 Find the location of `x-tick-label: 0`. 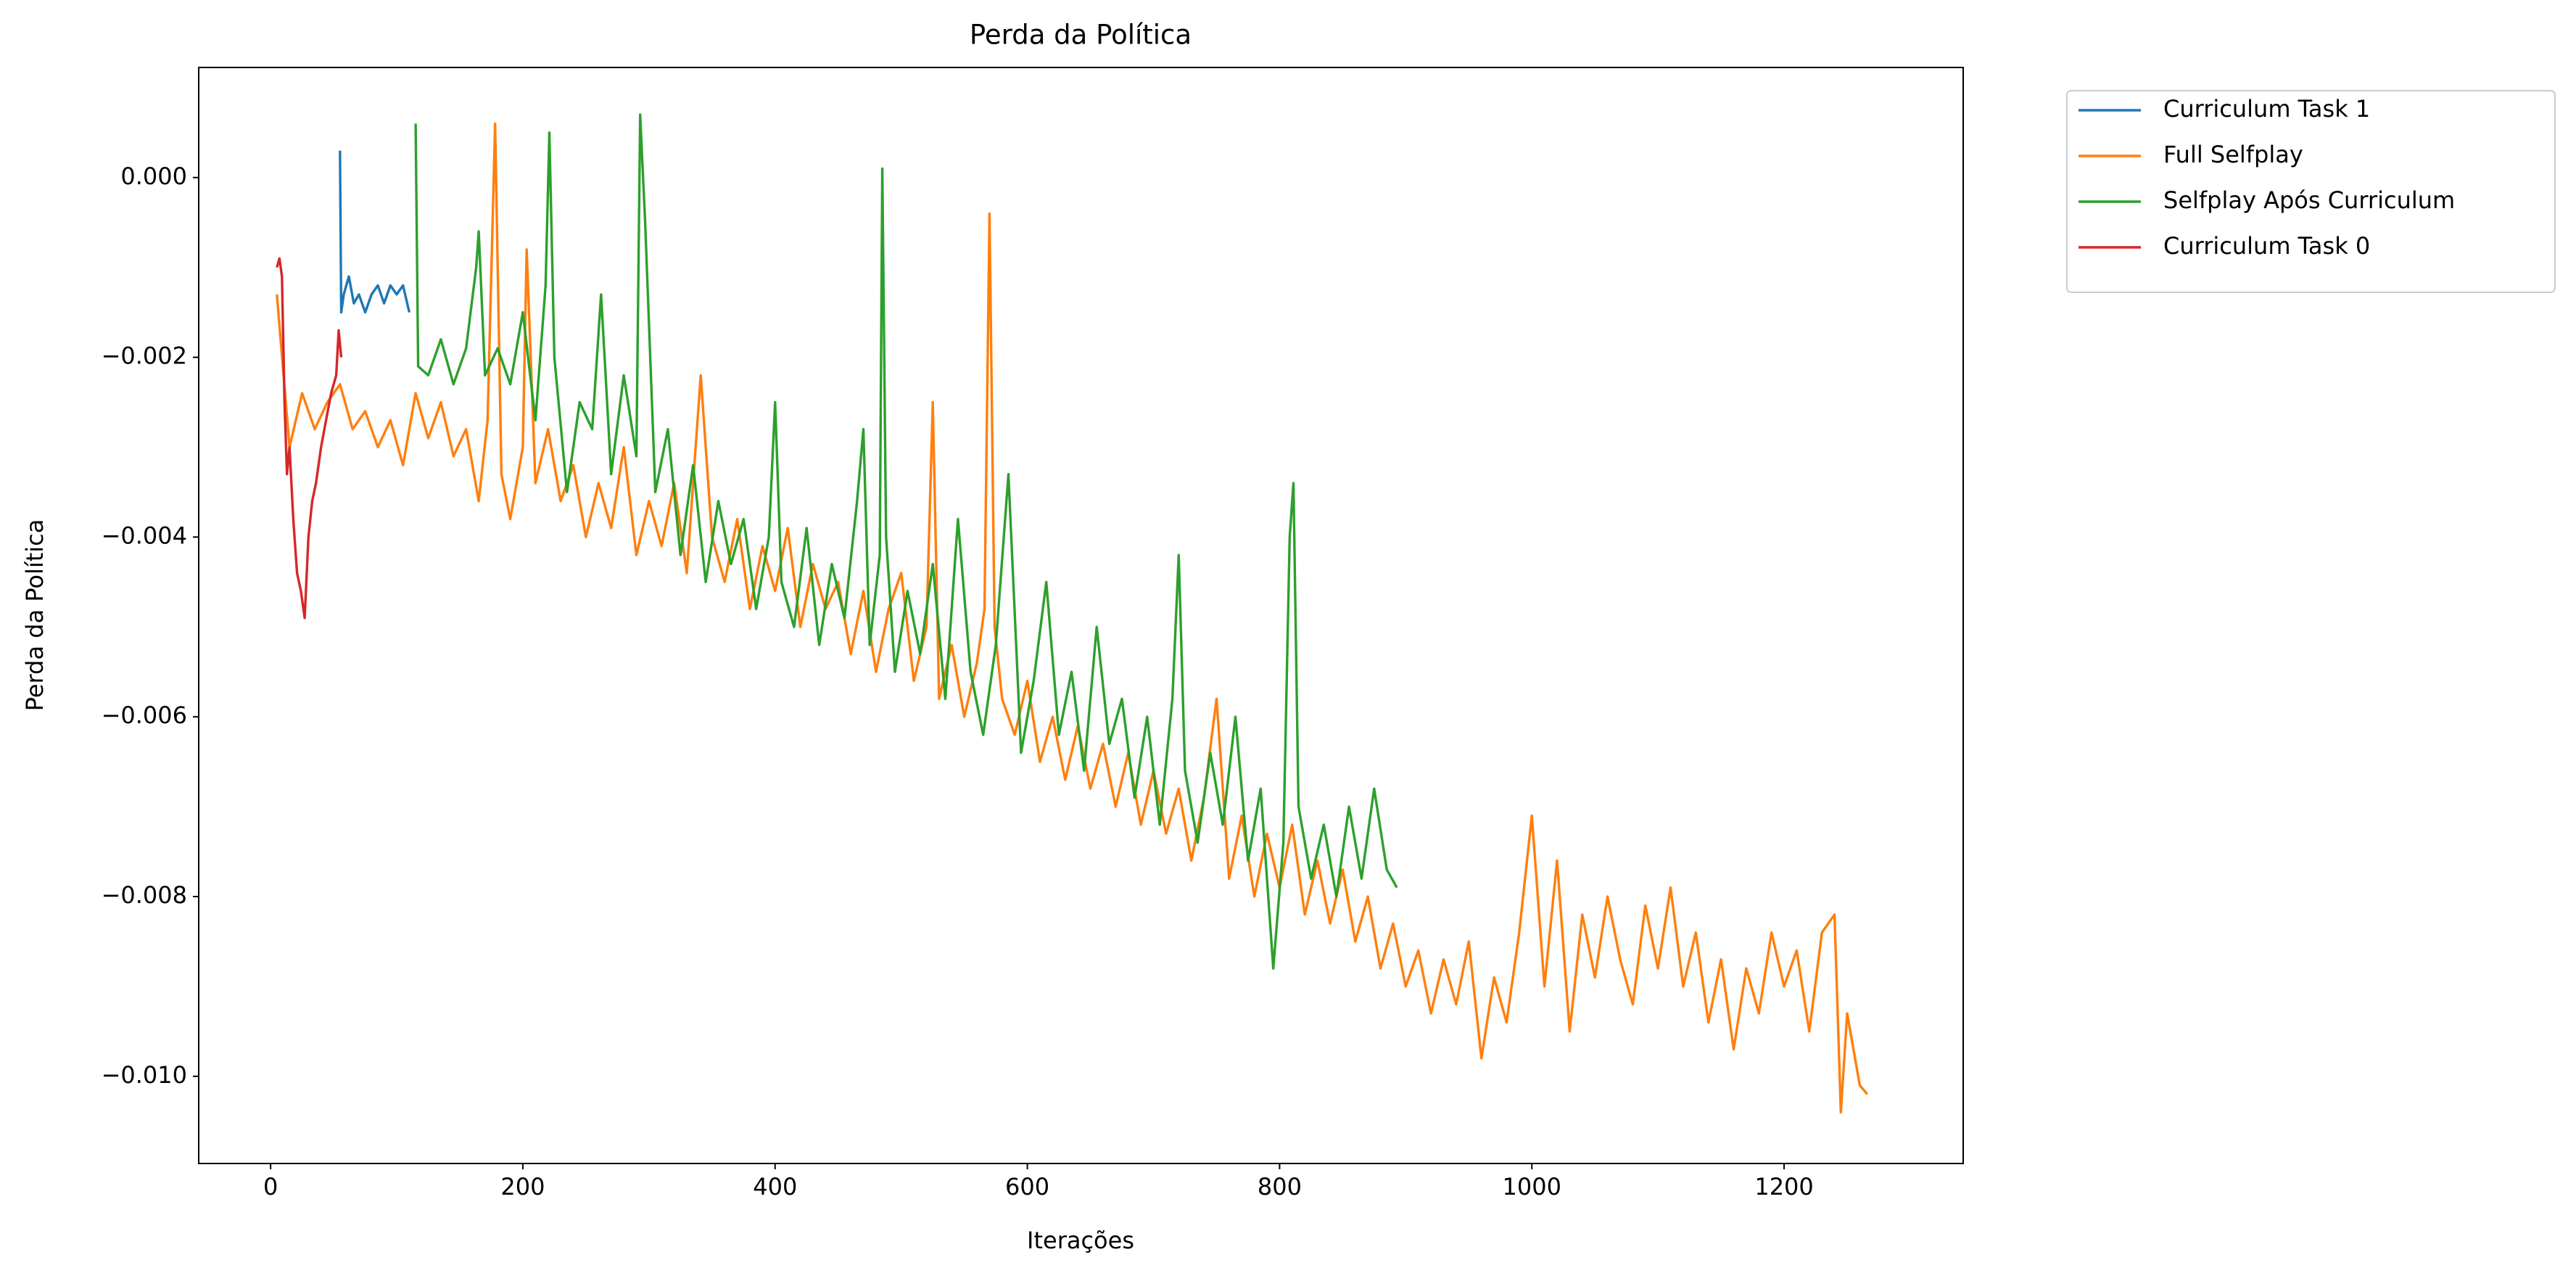

x-tick-label: 0 is located at coordinates (270, 1186).